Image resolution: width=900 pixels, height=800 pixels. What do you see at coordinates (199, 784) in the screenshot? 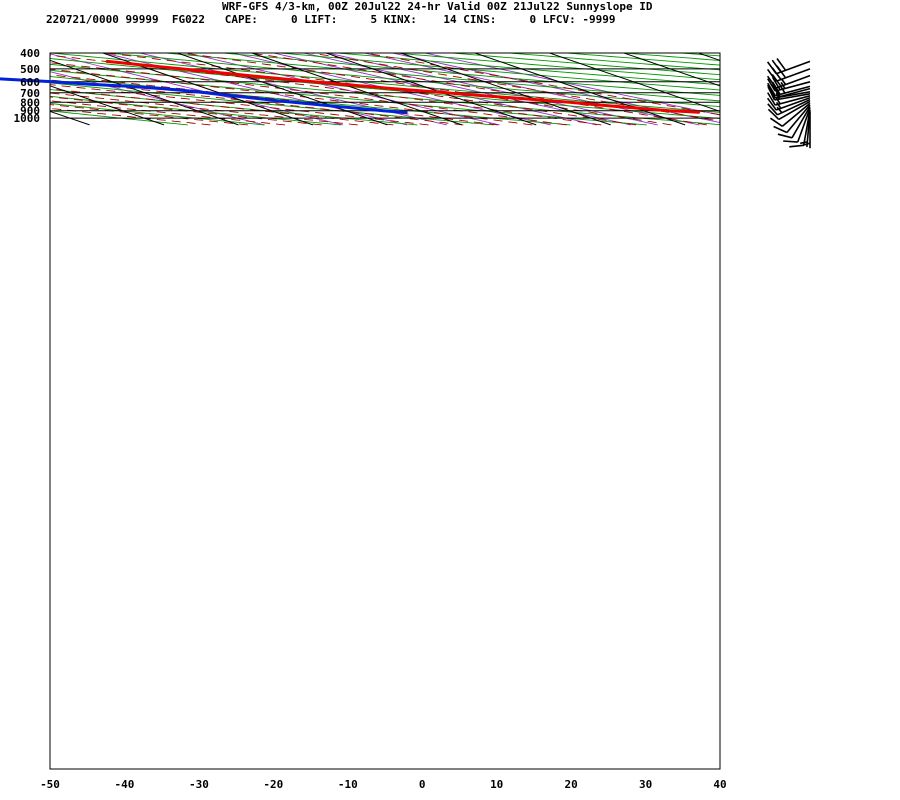
I see `temperature-tick-label: -30` at bounding box center [199, 784].